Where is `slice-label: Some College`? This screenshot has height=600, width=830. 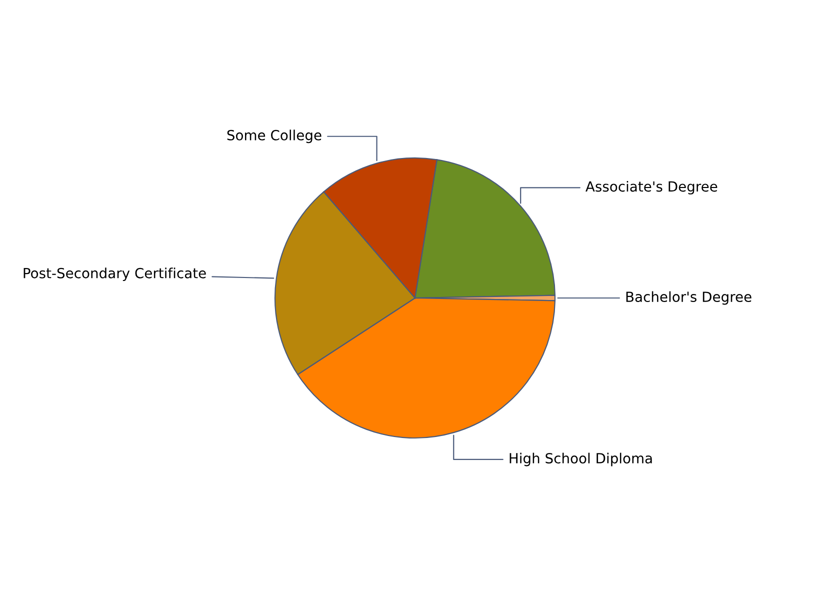
slice-label: Some College is located at coordinates (274, 137).